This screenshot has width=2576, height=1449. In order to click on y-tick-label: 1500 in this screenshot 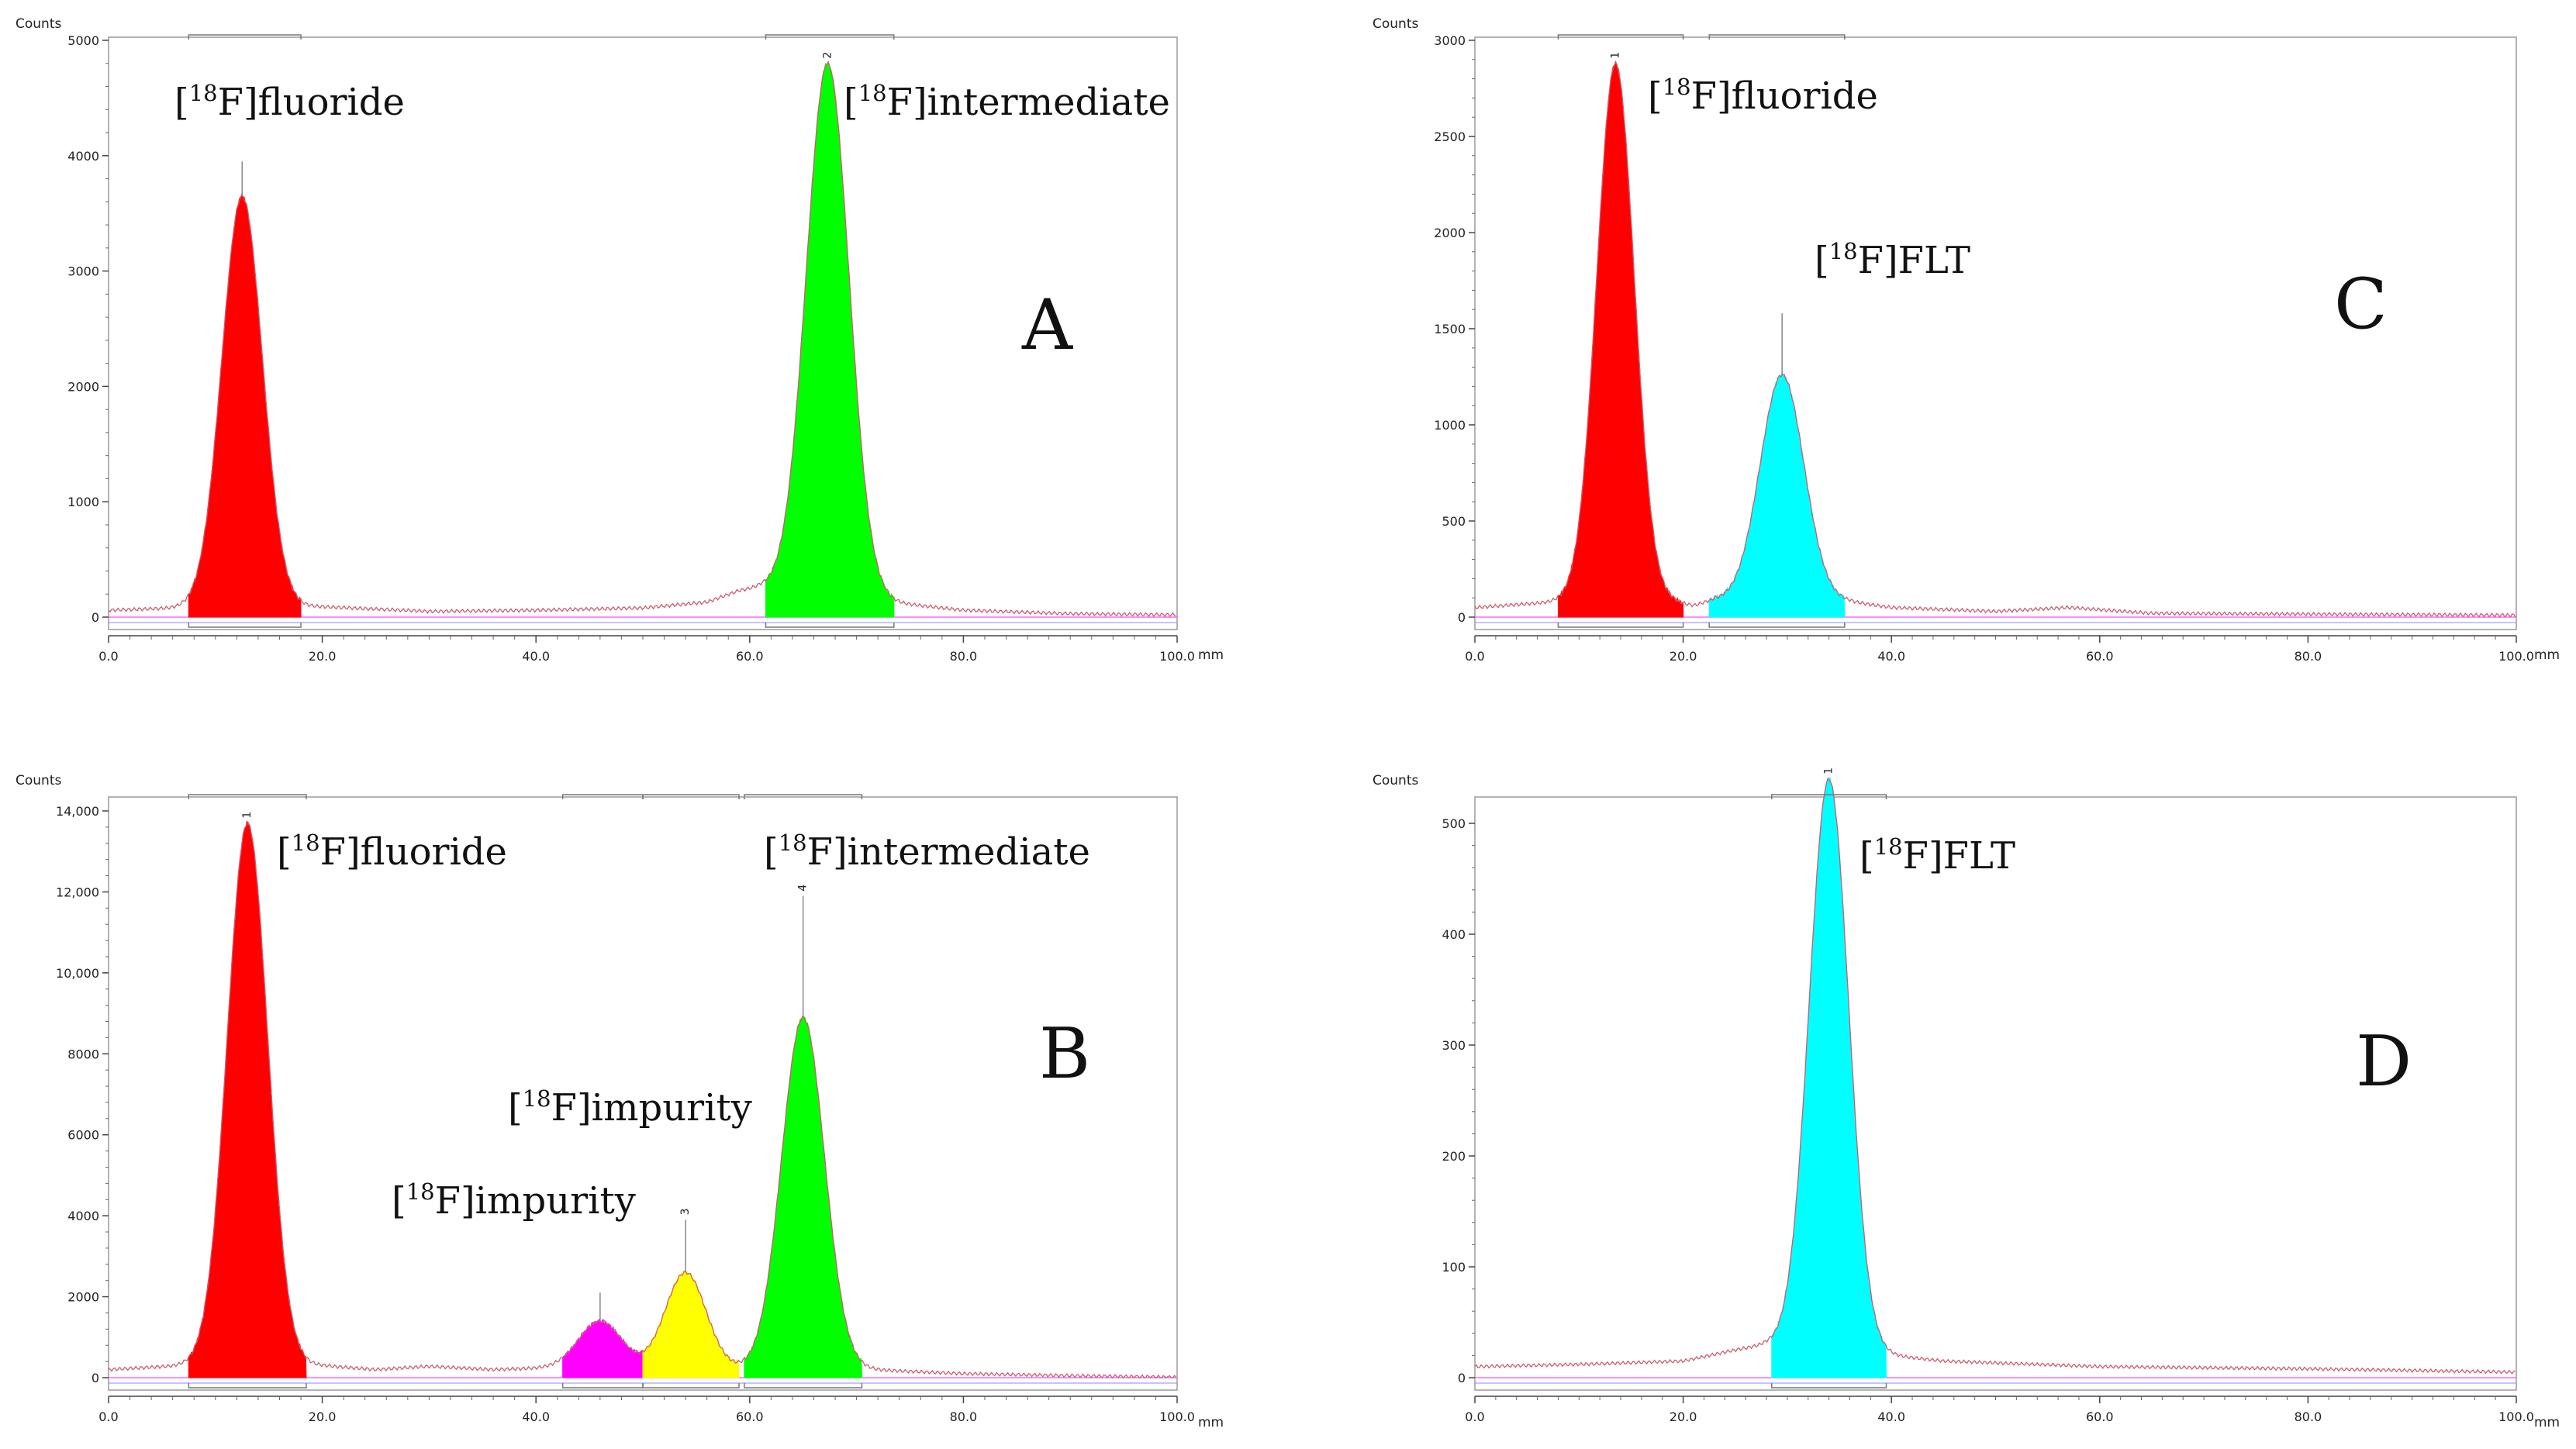, I will do `click(1450, 329)`.